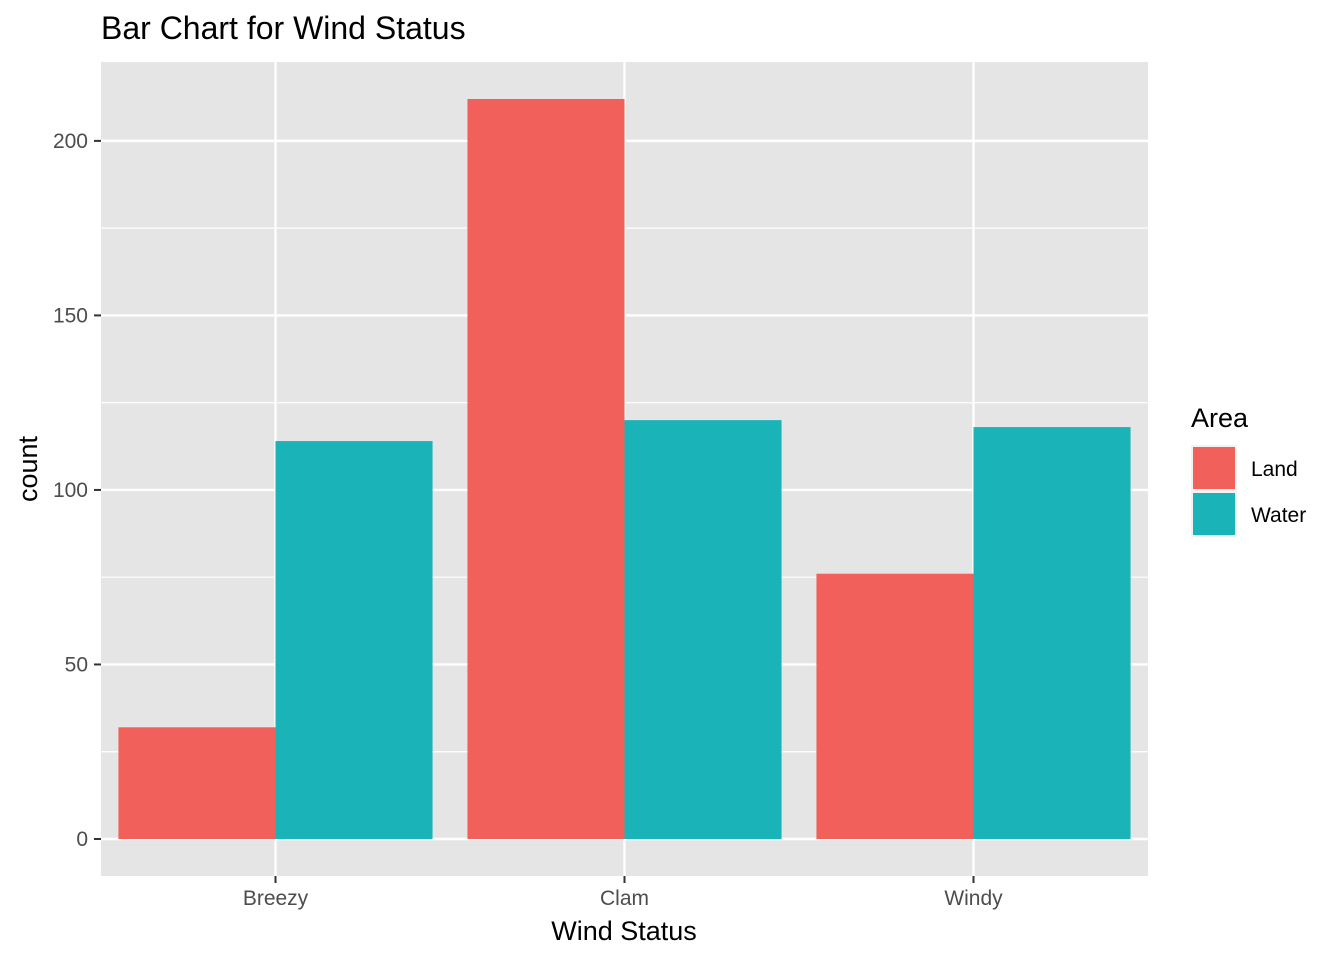 The image size is (1344, 960). I want to click on bar-land-clam, so click(546, 469).